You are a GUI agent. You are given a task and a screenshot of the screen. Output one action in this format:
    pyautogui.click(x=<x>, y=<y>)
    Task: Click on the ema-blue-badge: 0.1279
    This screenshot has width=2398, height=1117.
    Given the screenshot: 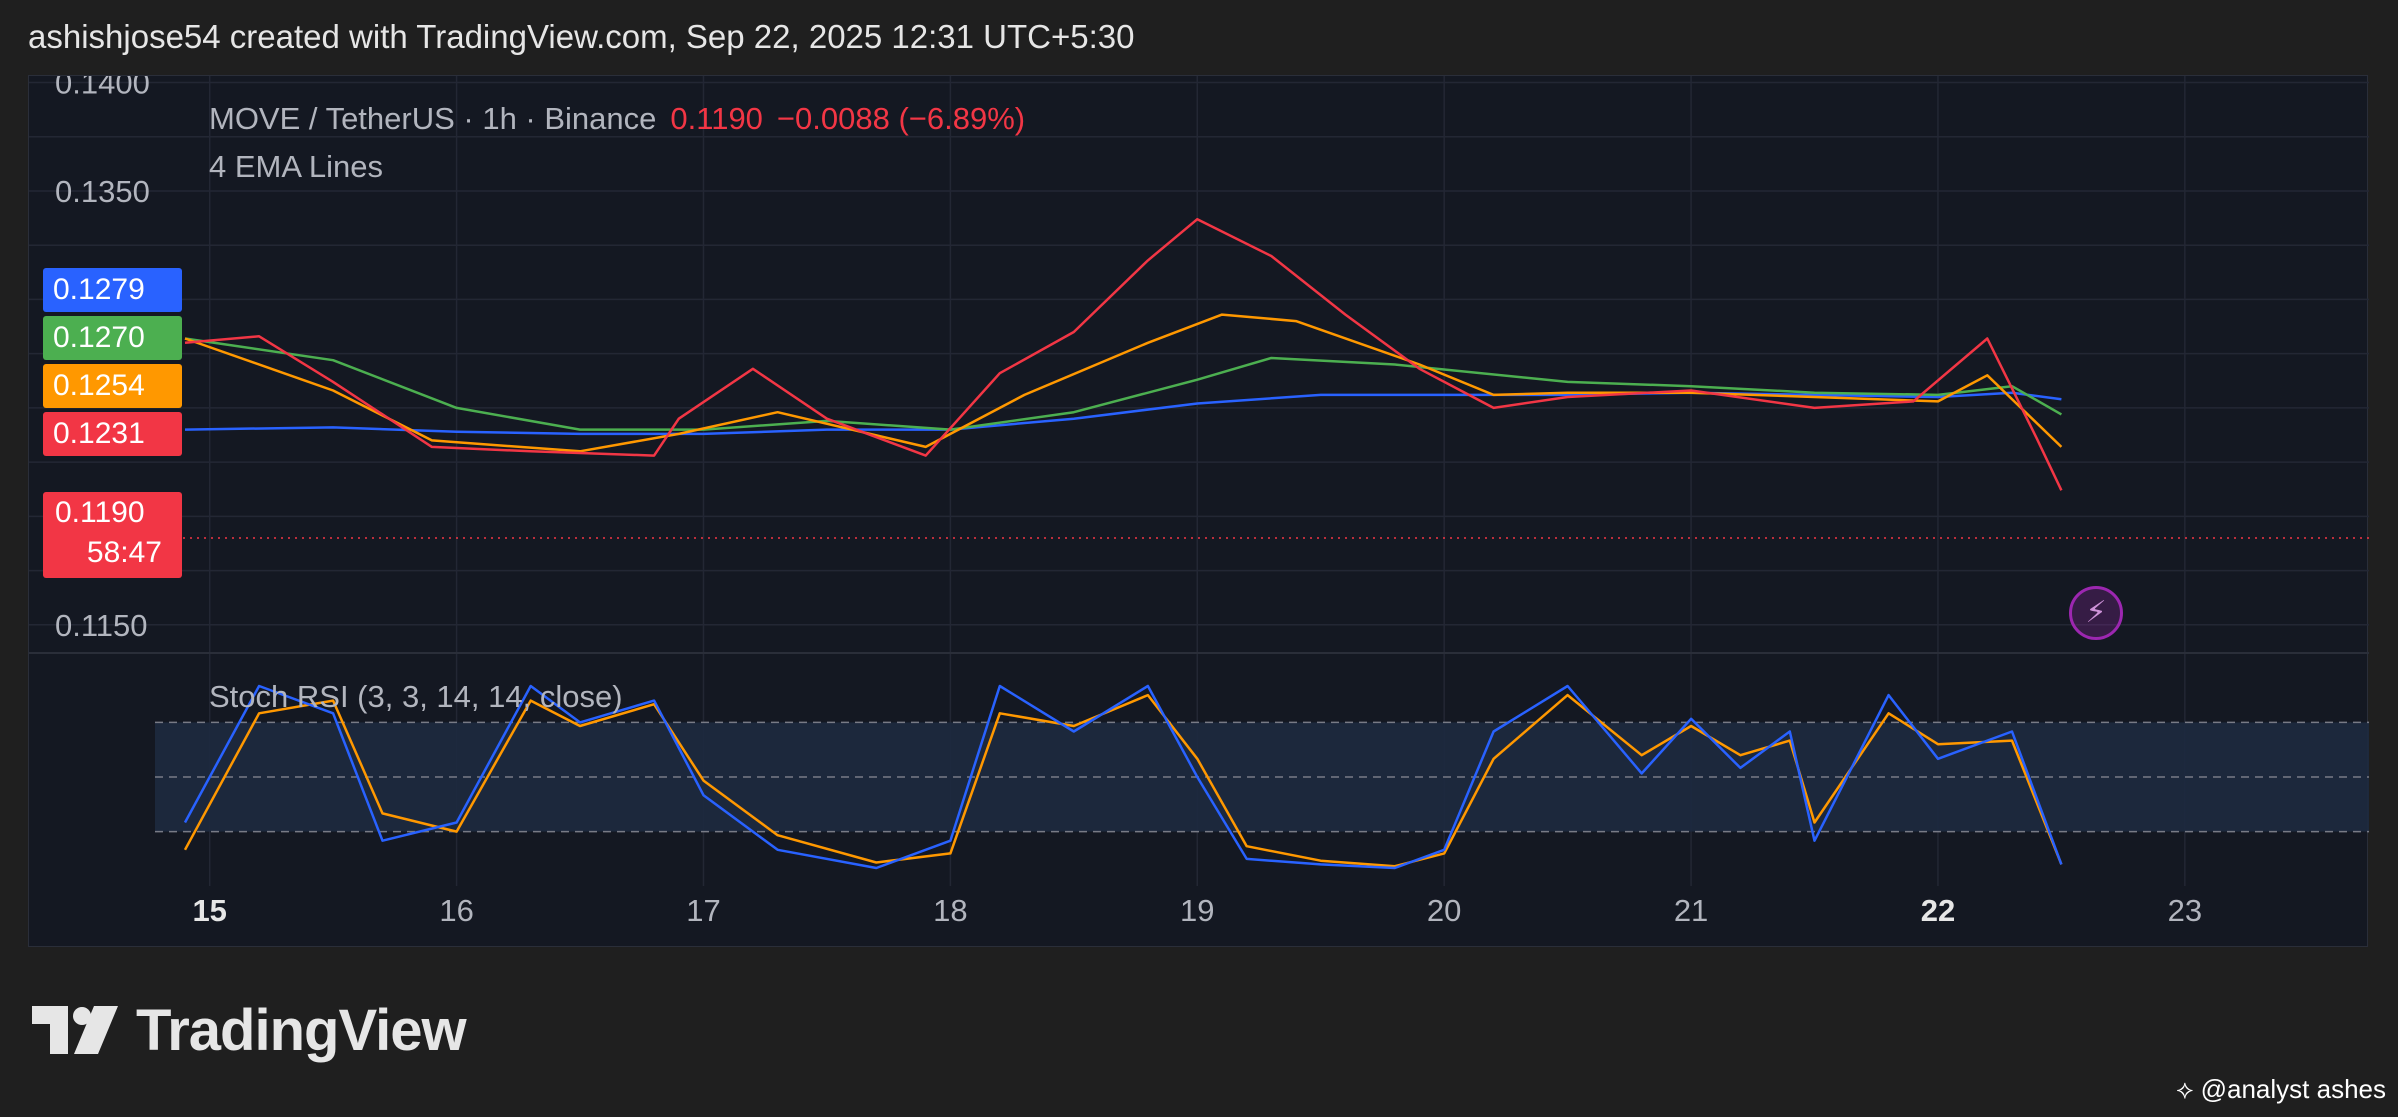 What is the action you would take?
    pyautogui.click(x=112, y=290)
    